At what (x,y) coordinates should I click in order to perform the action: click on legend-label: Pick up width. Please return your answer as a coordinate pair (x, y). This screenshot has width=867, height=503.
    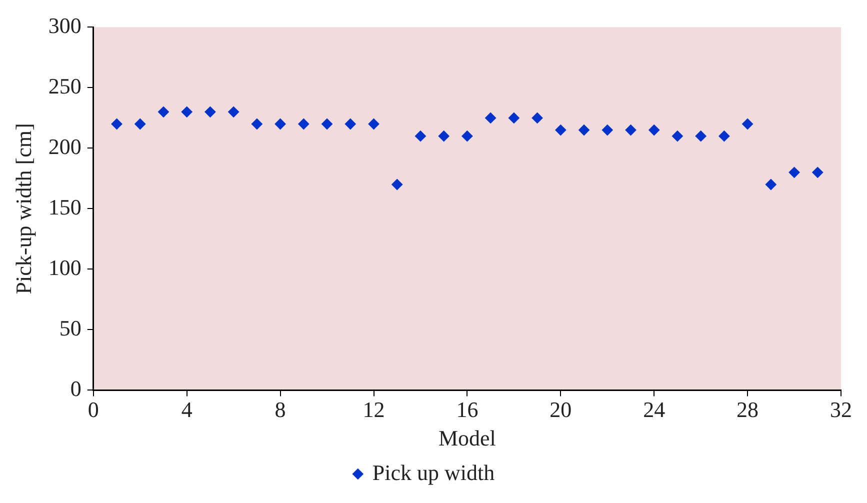
    Looking at the image, I should click on (433, 472).